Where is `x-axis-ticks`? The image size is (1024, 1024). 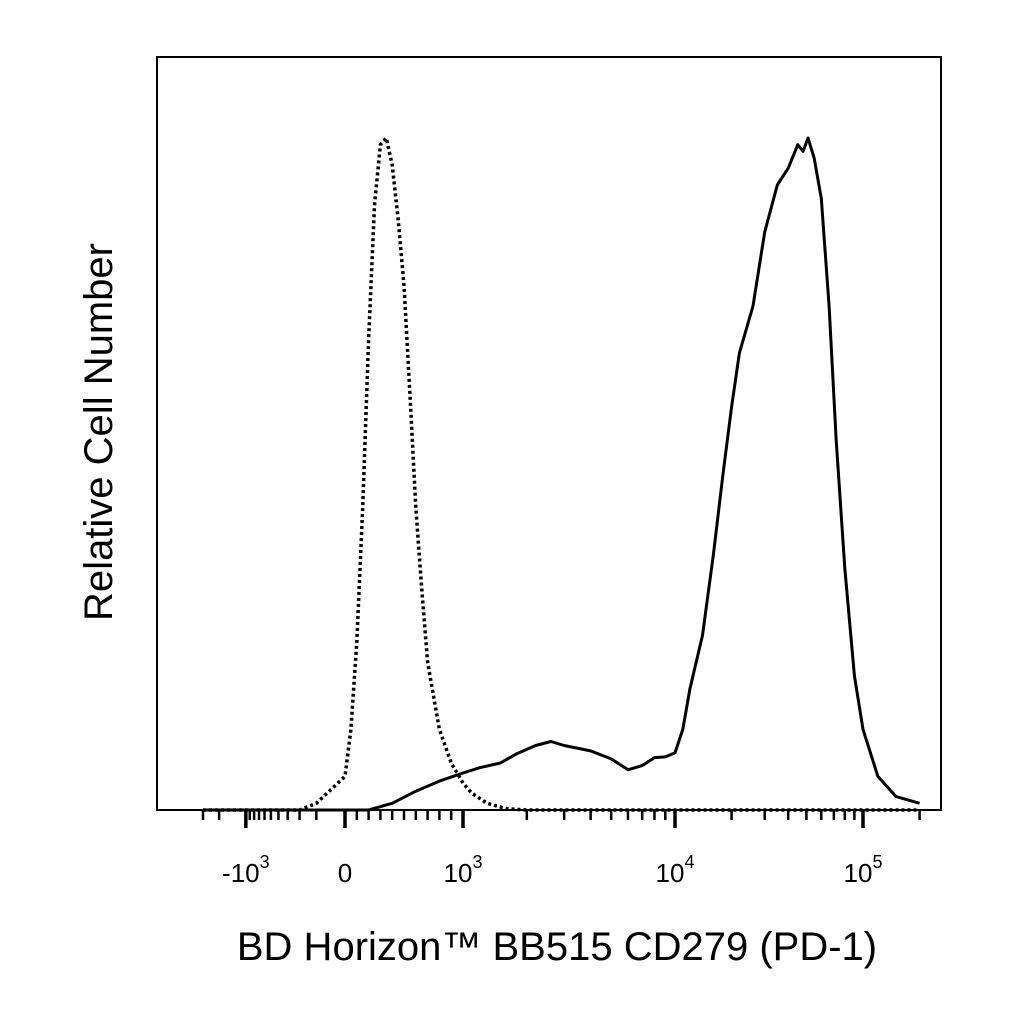 x-axis-ticks is located at coordinates (561, 819).